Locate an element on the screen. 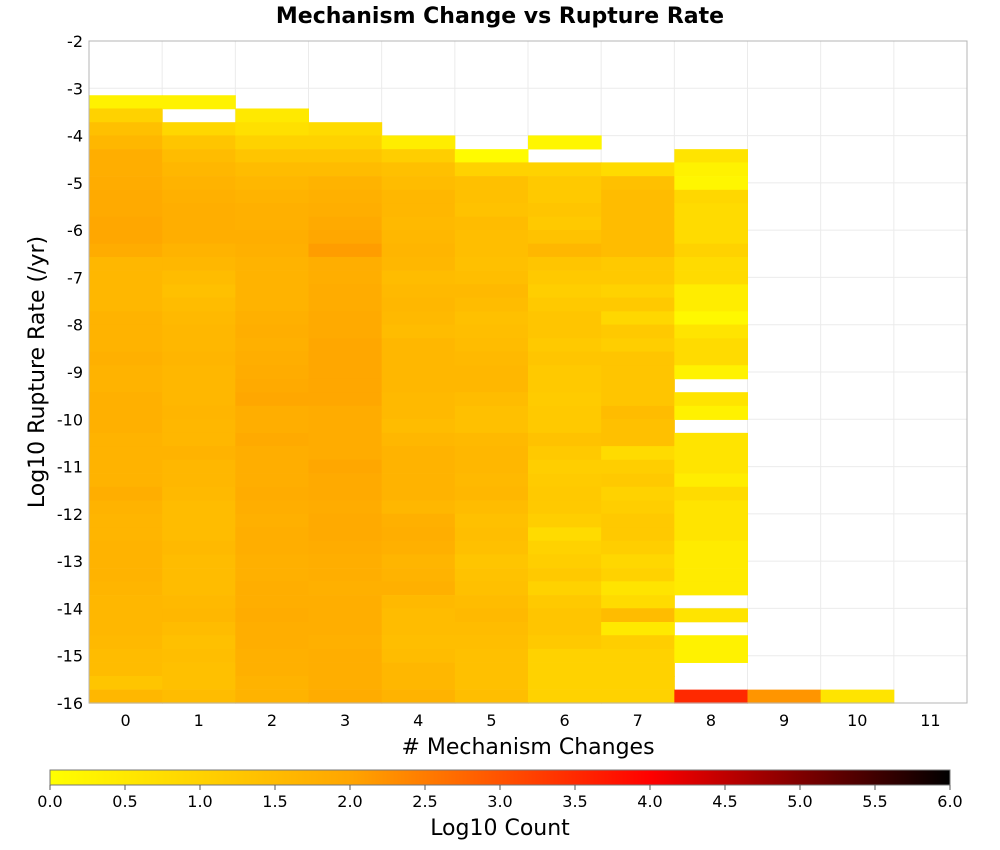 The image size is (1000, 850). colorbar-tick-label: 6.0 is located at coordinates (949, 801).